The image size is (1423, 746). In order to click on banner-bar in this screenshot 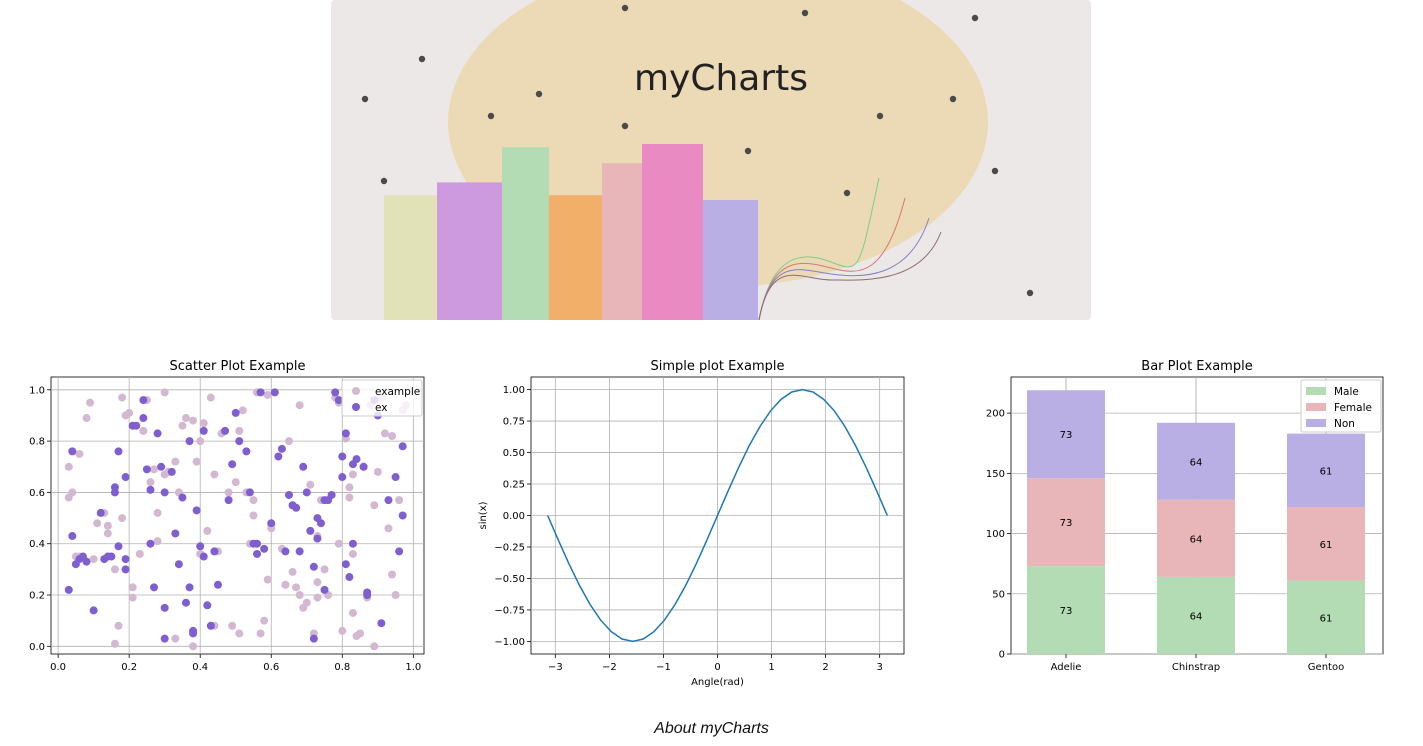, I will do `click(622, 241)`.